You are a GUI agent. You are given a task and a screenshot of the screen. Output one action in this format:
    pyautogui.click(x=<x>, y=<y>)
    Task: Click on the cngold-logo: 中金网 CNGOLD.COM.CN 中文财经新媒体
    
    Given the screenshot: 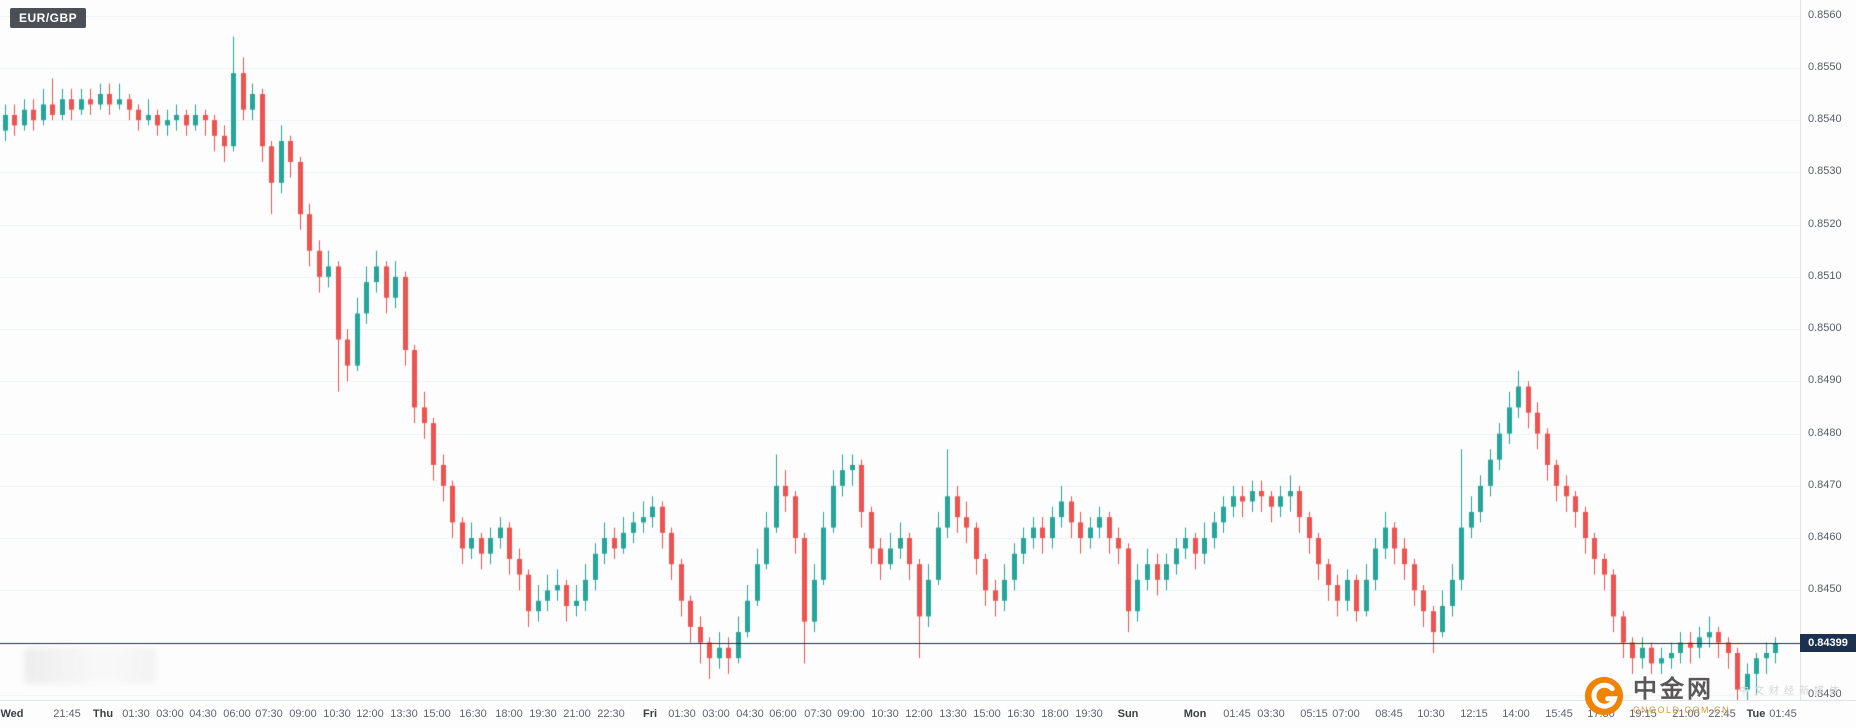 What is the action you would take?
    pyautogui.click(x=1714, y=696)
    